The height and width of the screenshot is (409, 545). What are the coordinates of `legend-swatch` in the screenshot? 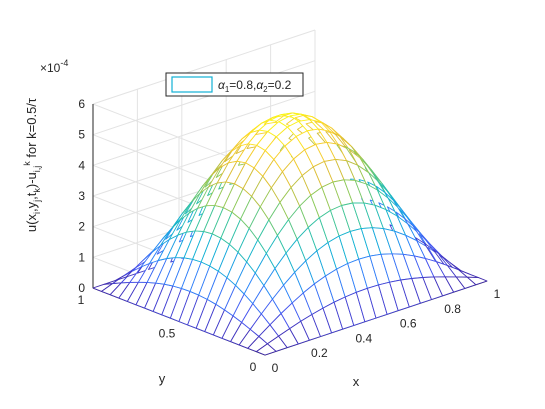 It's located at (192, 84).